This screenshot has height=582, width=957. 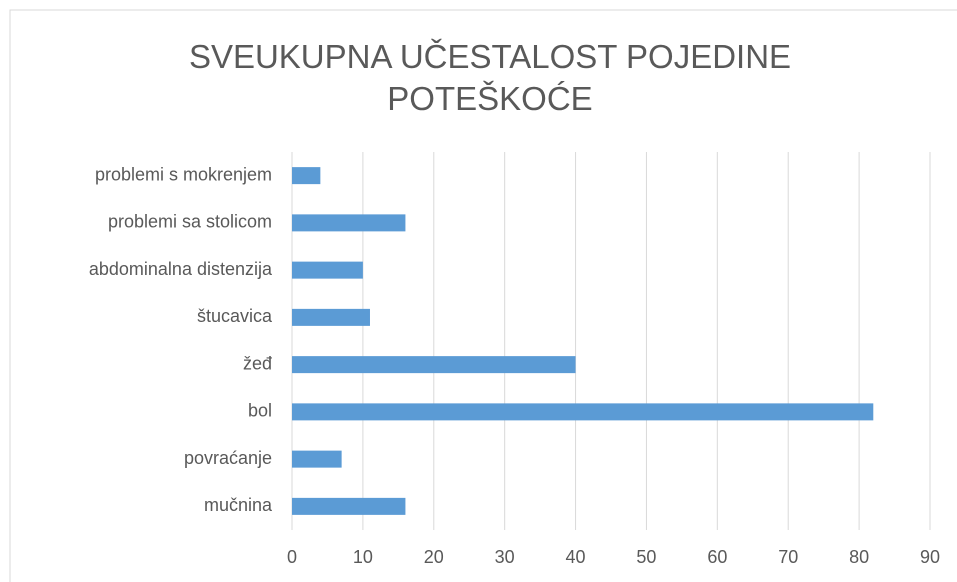 I want to click on x-tick-label: 10, so click(x=363, y=557).